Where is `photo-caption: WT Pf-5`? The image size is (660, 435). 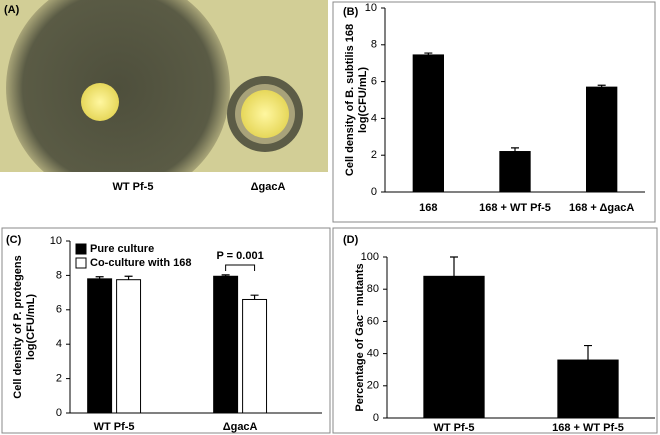
photo-caption: WT Pf-5 is located at coordinates (133, 187).